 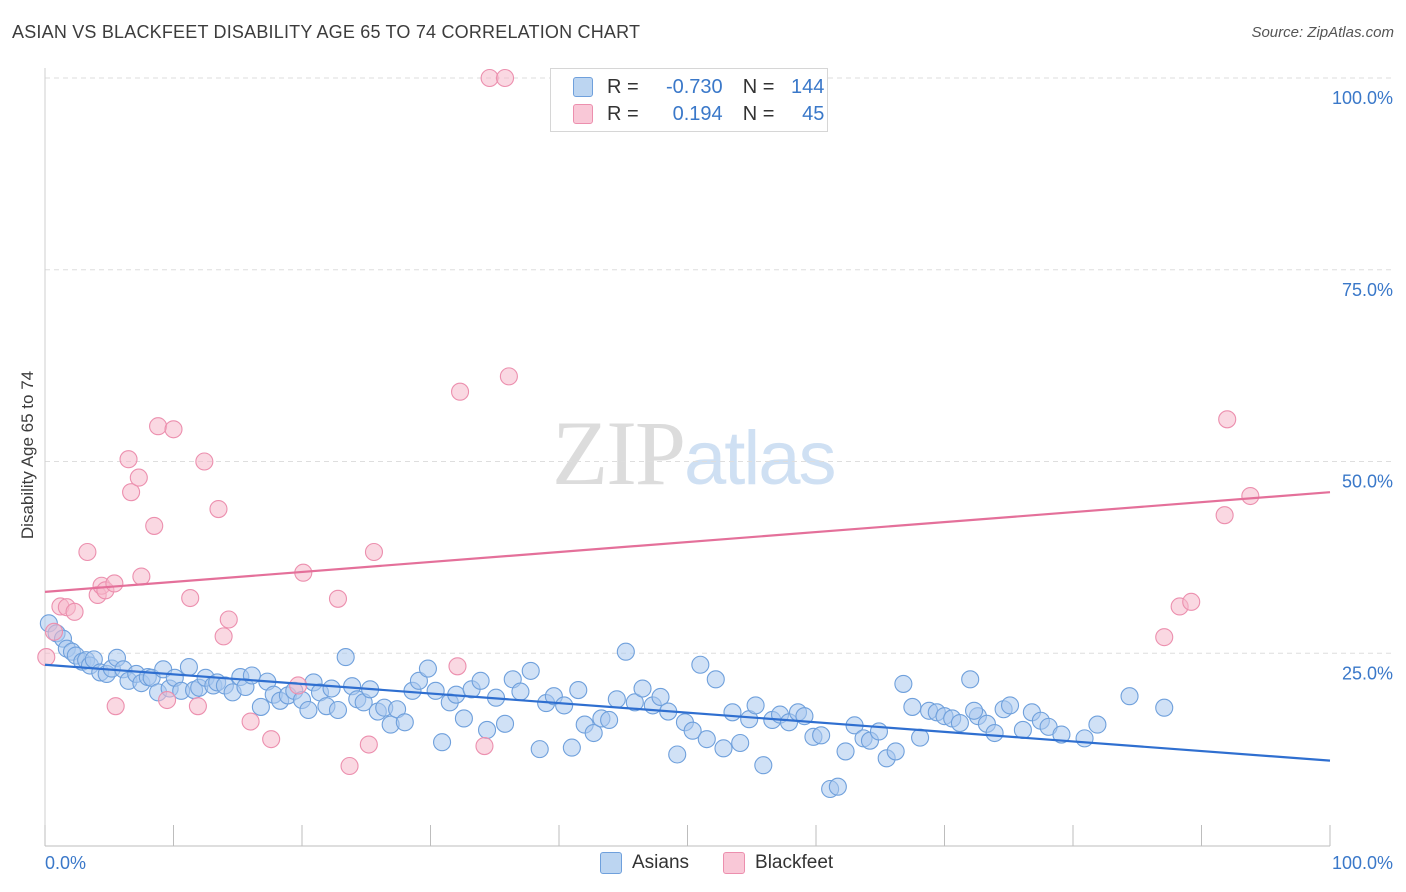 I want to click on r-value: 0.194, so click(x=697, y=113).